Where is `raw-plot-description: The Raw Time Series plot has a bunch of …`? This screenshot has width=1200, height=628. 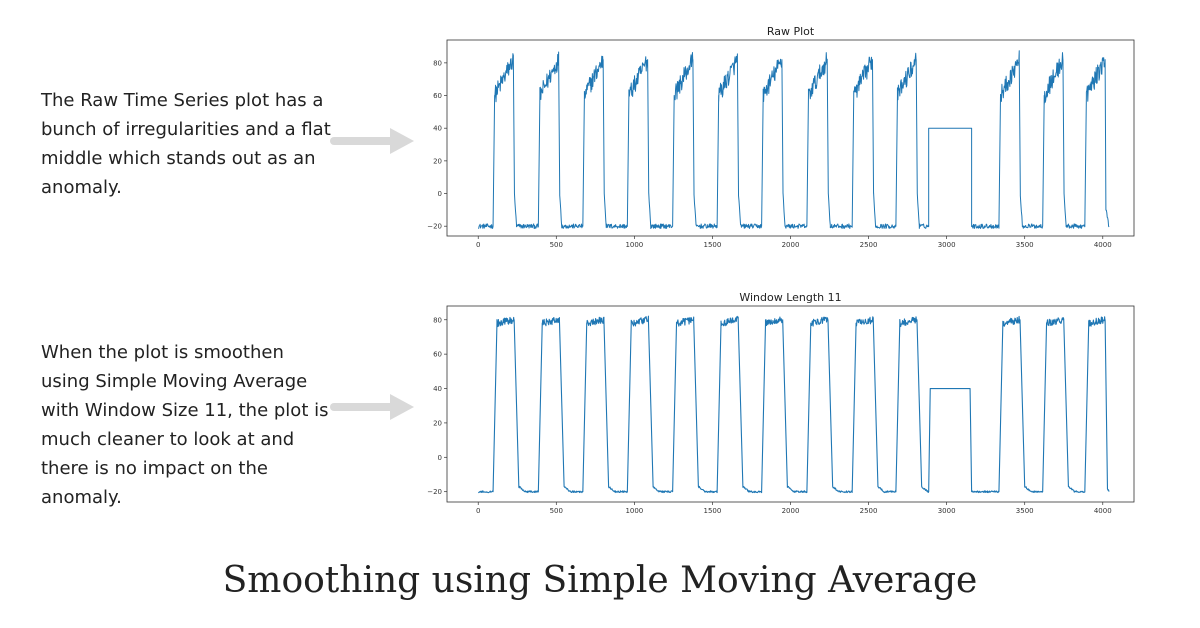 raw-plot-description: The Raw Time Series plot has a bunch of … is located at coordinates (186, 144).